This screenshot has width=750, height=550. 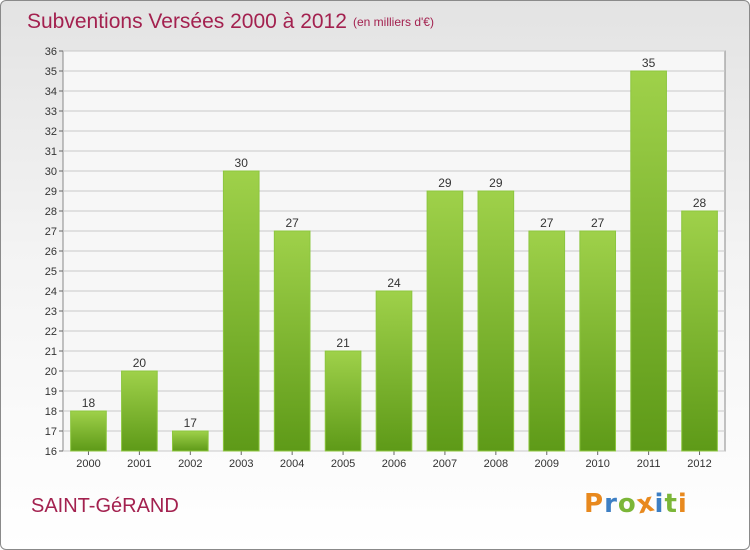 What do you see at coordinates (241, 311) in the screenshot?
I see `bar-2003` at bounding box center [241, 311].